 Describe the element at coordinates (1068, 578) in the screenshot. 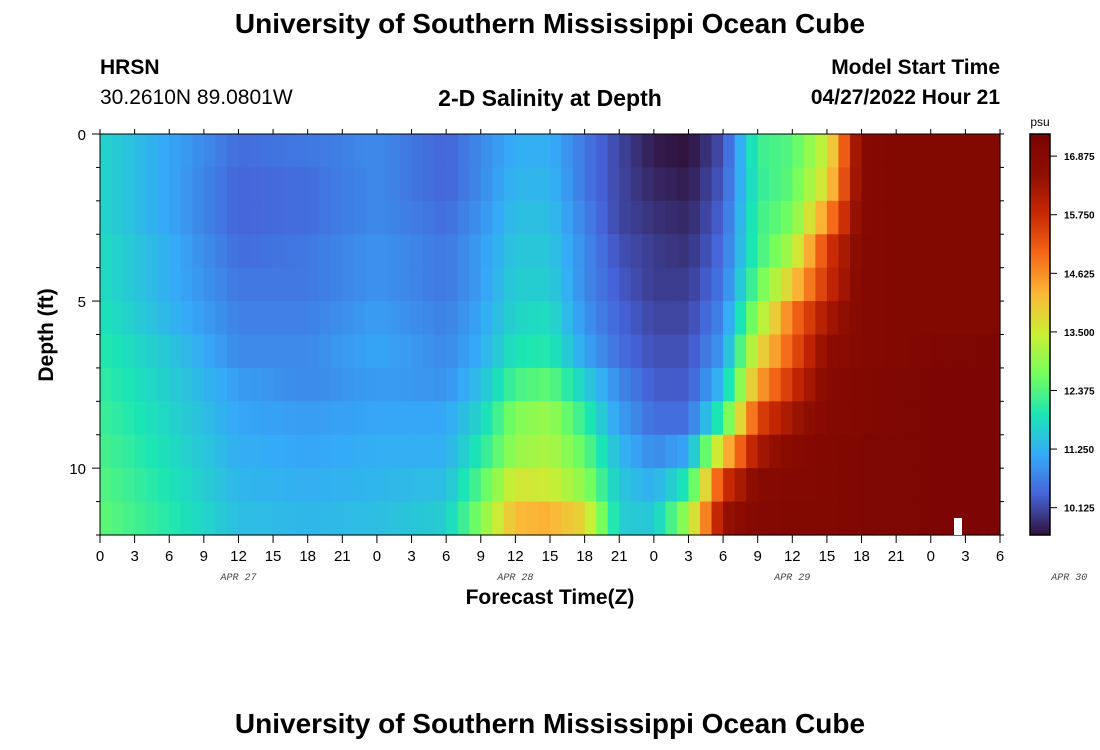

I see `x-date-label: APR 30` at that location.